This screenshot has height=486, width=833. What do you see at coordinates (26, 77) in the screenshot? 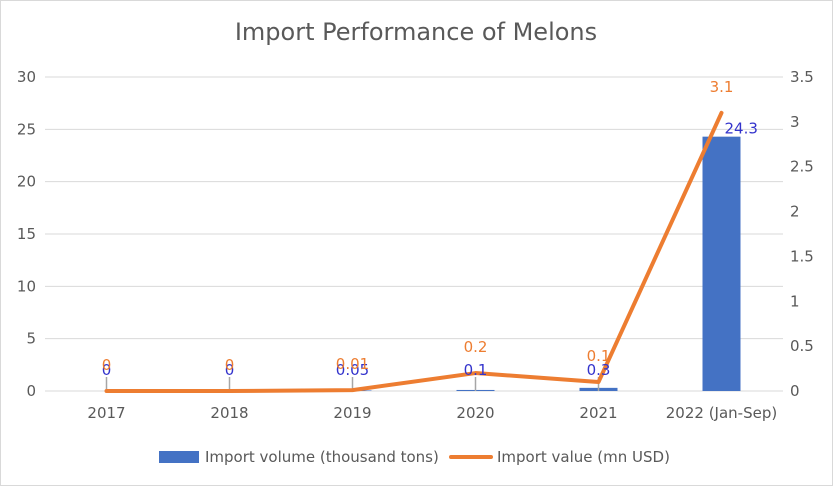
I see `y-left-tick-label: 30` at bounding box center [26, 77].